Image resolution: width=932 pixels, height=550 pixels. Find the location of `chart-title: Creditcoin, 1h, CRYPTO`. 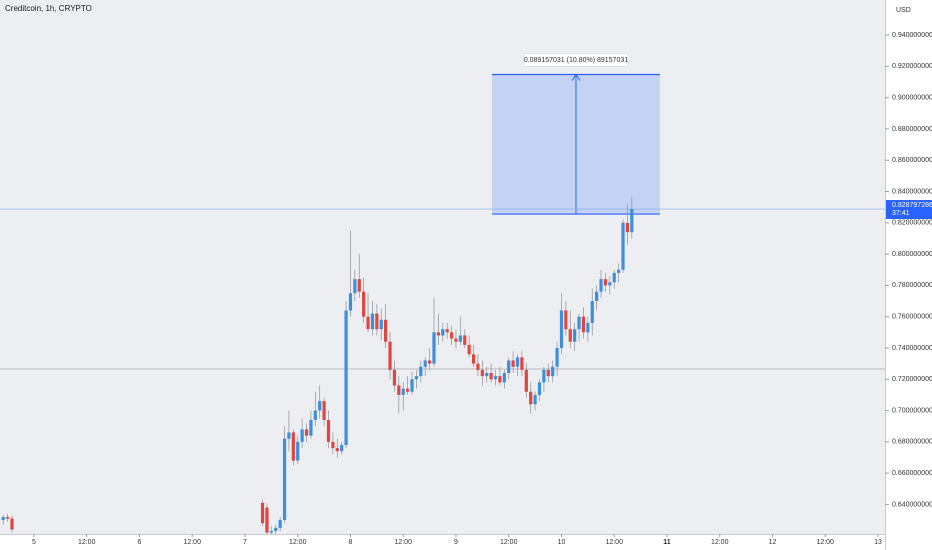

chart-title: Creditcoin, 1h, CRYPTO is located at coordinates (48, 8).